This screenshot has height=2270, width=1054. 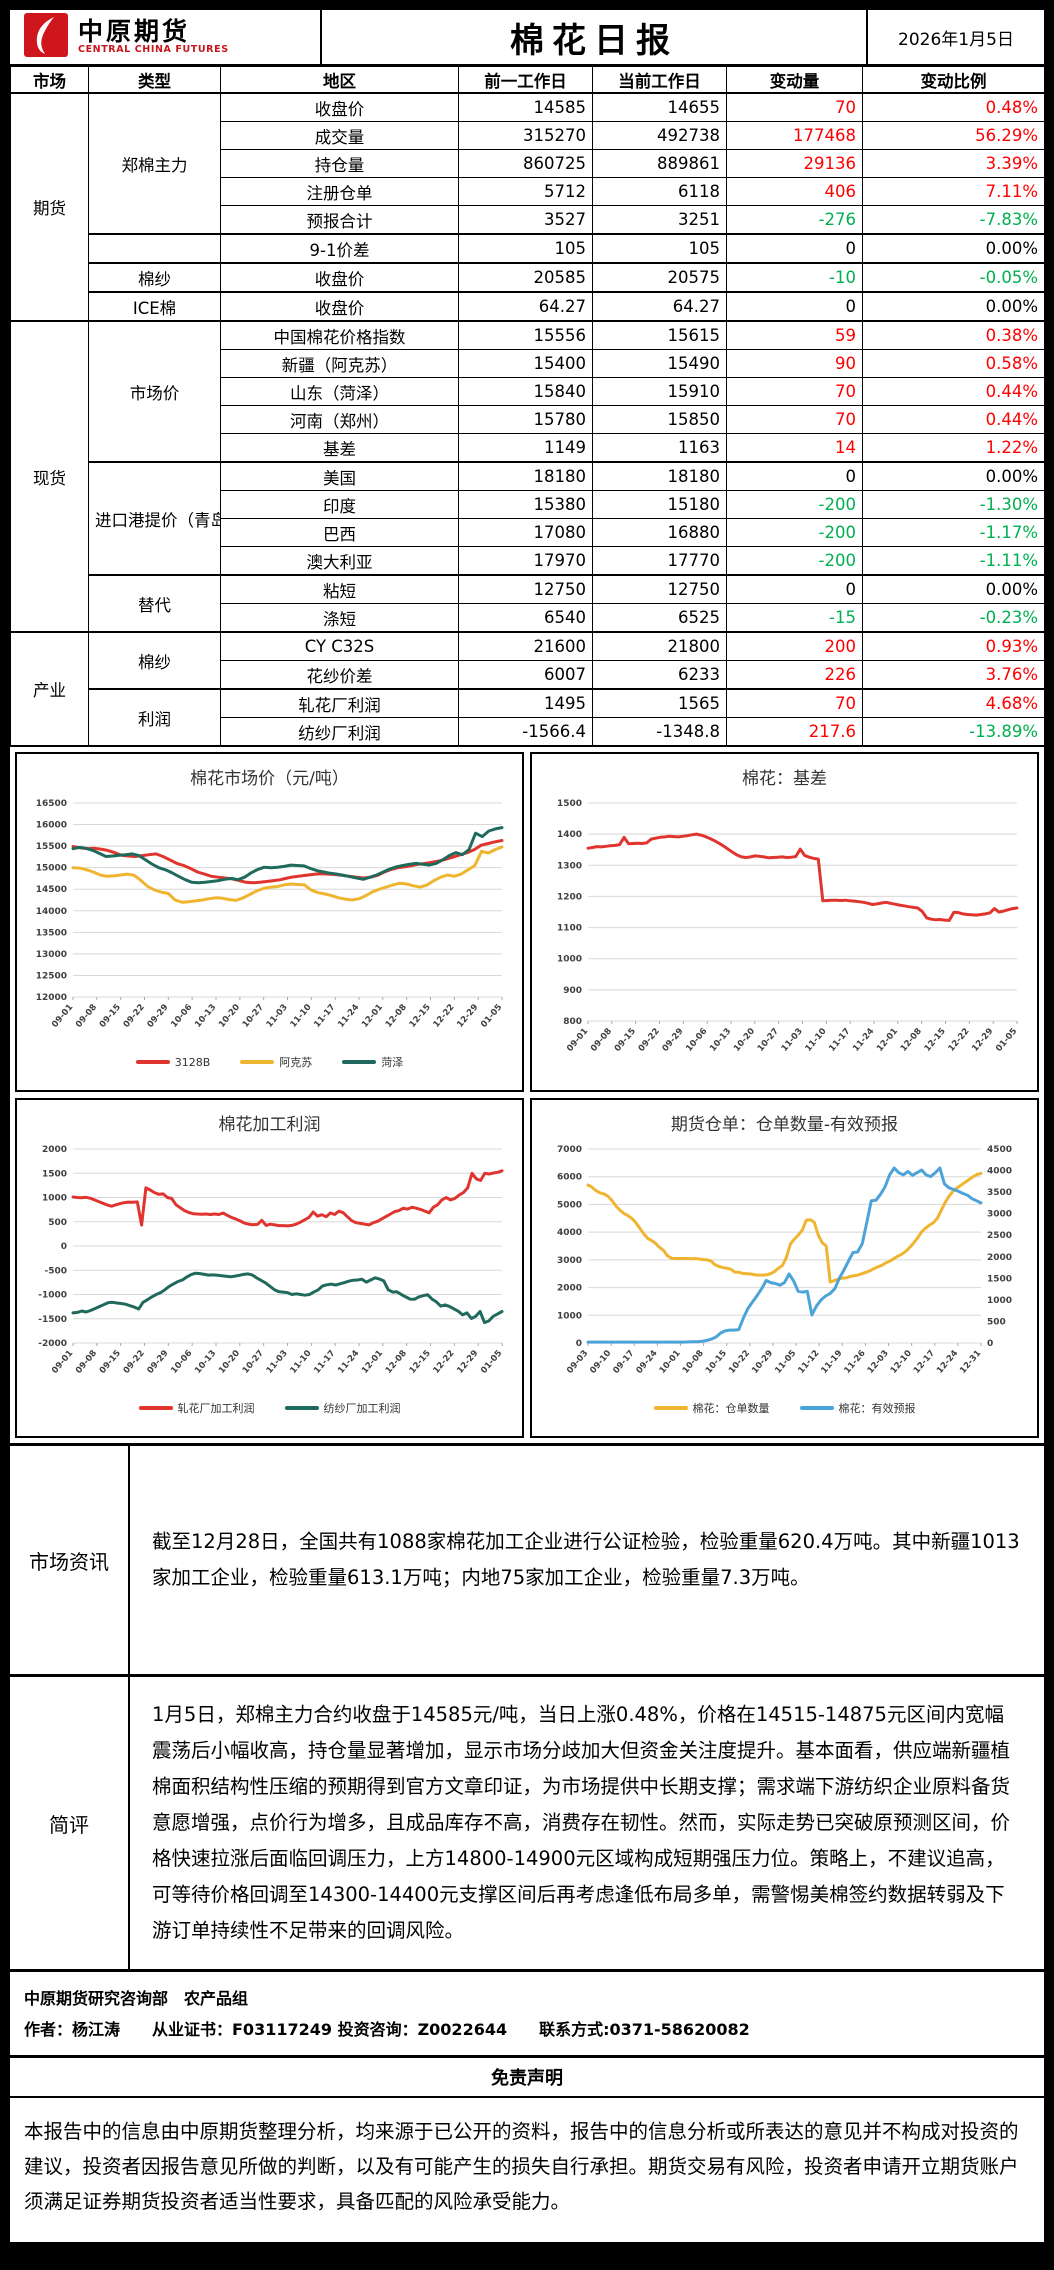 What do you see at coordinates (878, 1361) in the screenshot?
I see `svg-text: 12-03` at bounding box center [878, 1361].